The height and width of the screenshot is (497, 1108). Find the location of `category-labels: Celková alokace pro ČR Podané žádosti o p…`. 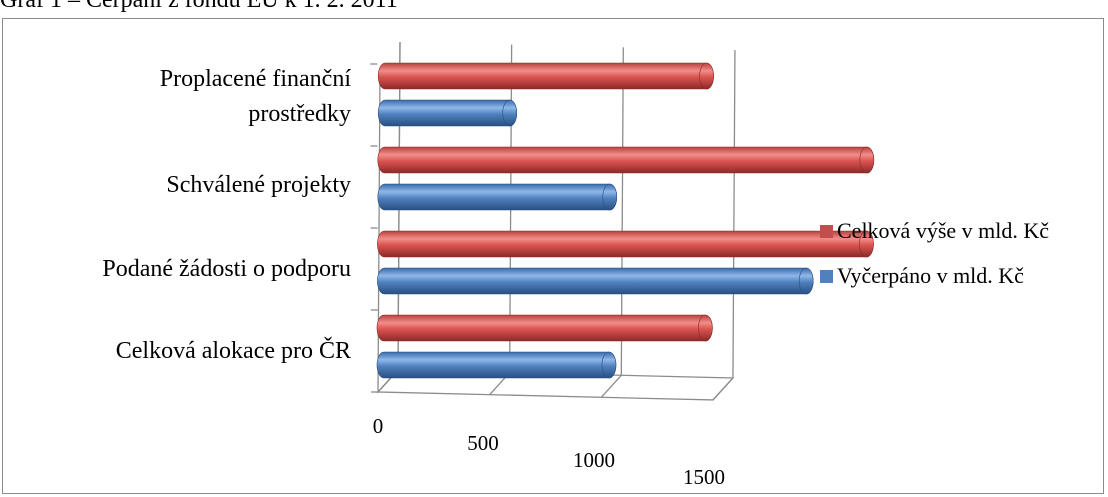

category-labels: Celková alokace pro ČR Podané žádosti o p… is located at coordinates (226, 215).